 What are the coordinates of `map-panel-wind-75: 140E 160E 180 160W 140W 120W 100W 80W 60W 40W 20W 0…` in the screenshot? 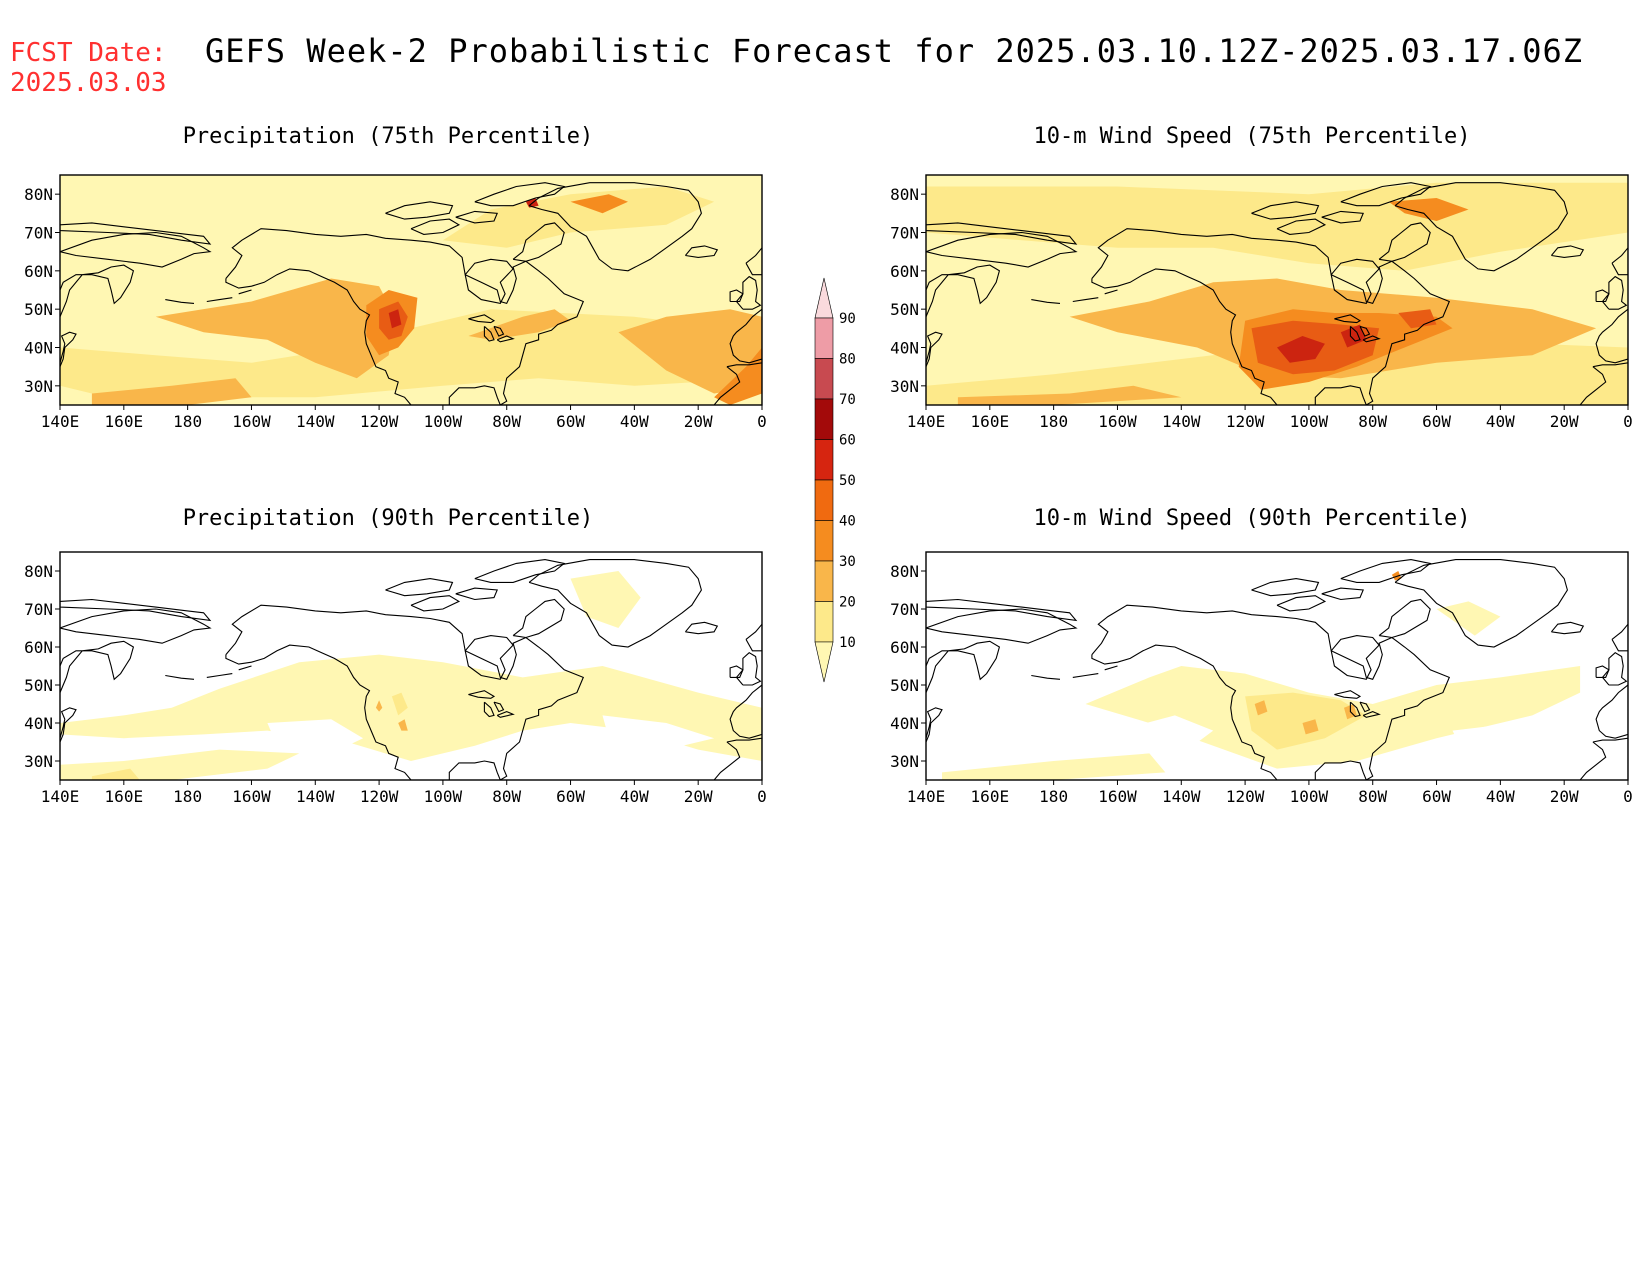 It's located at (1261, 302).